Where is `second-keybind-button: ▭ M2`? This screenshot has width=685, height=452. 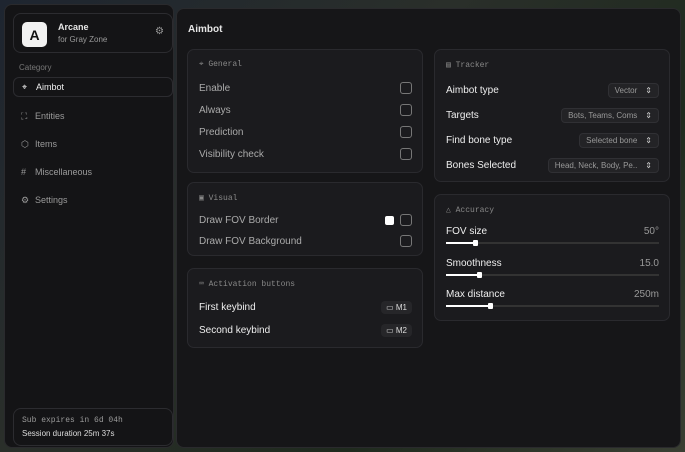 second-keybind-button: ▭ M2 is located at coordinates (396, 330).